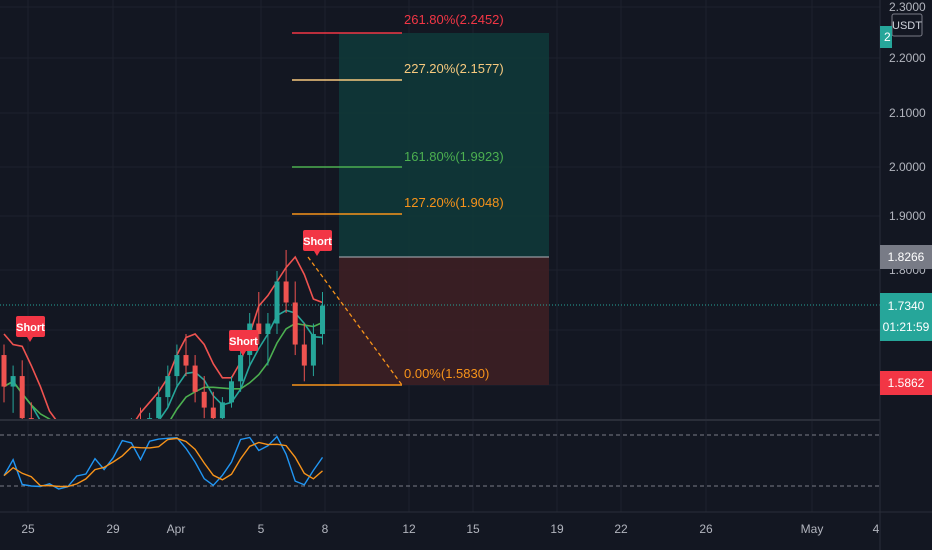  I want to click on candle-layer, so click(163, 365).